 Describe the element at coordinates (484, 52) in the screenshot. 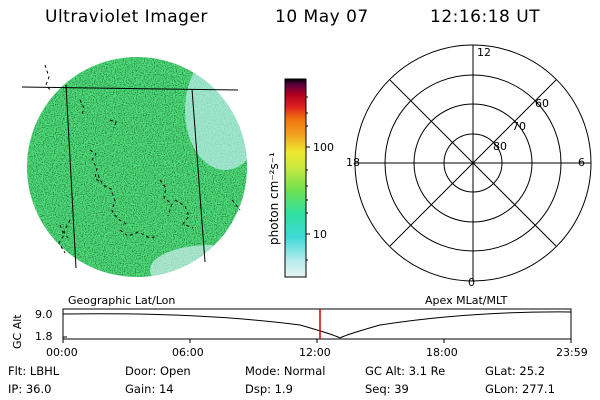

I see `mlt-label-12: 12` at that location.